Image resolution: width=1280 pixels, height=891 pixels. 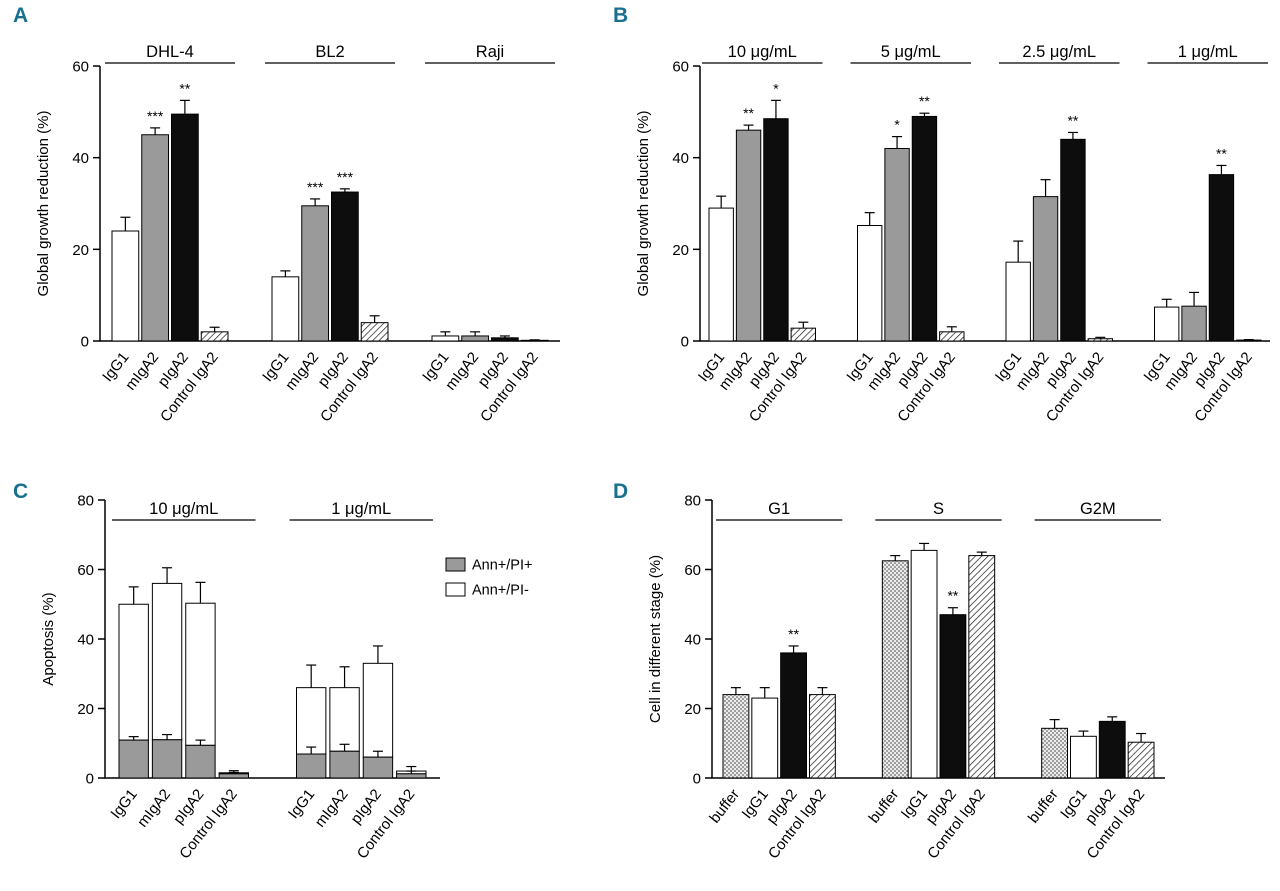 What do you see at coordinates (911, 52) in the screenshot?
I see `group-label: 5 μg/mL` at bounding box center [911, 52].